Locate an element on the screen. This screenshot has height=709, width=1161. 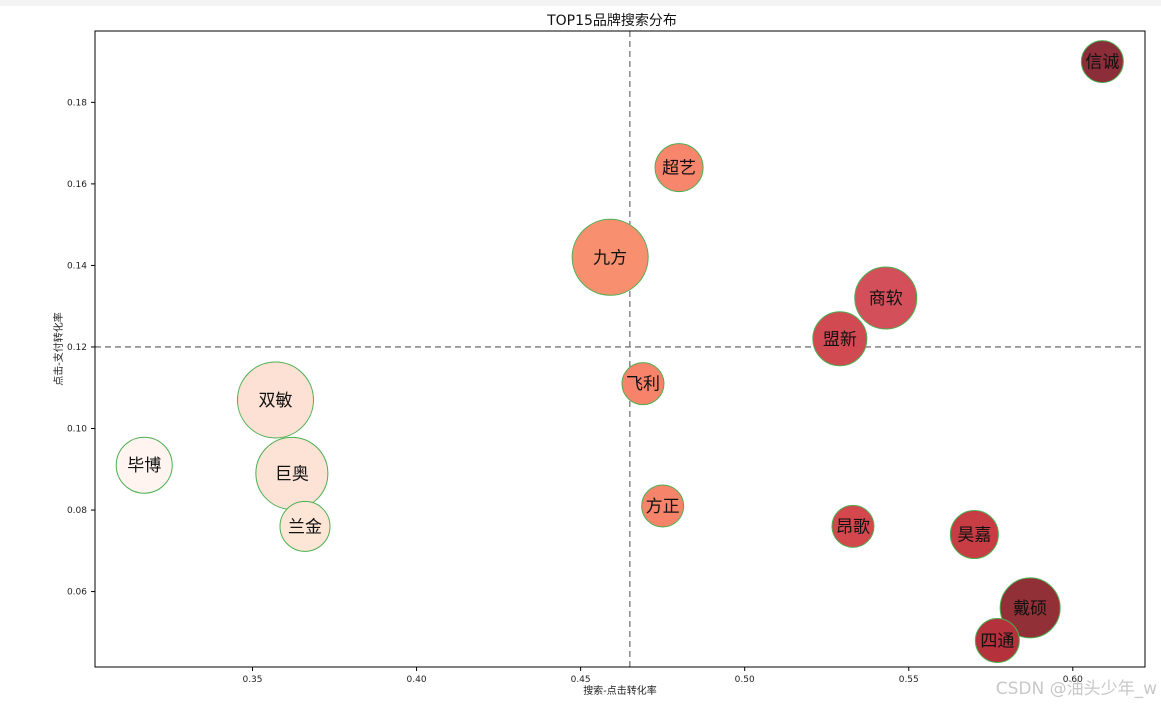
y-tick-label: 0.10 is located at coordinates (77, 430).